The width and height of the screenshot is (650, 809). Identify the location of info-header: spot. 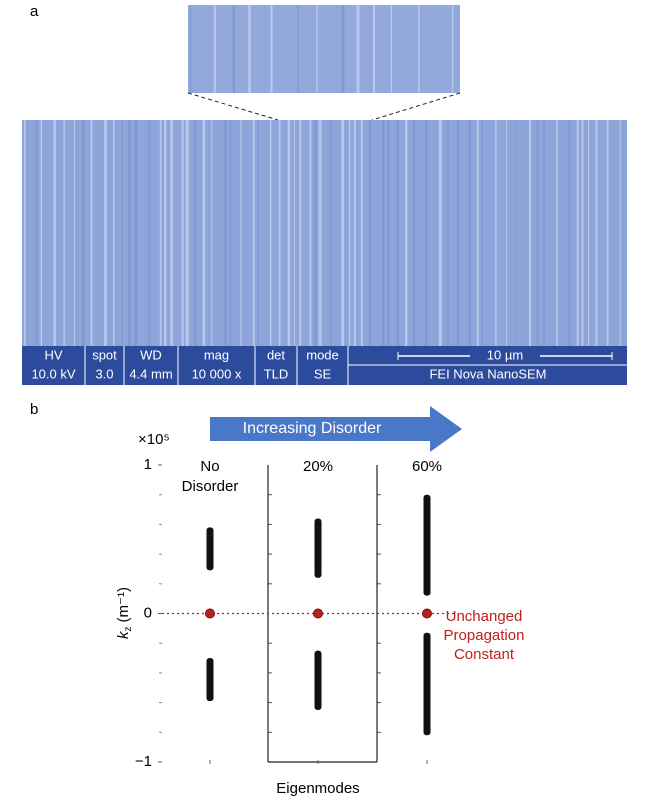
(104, 354).